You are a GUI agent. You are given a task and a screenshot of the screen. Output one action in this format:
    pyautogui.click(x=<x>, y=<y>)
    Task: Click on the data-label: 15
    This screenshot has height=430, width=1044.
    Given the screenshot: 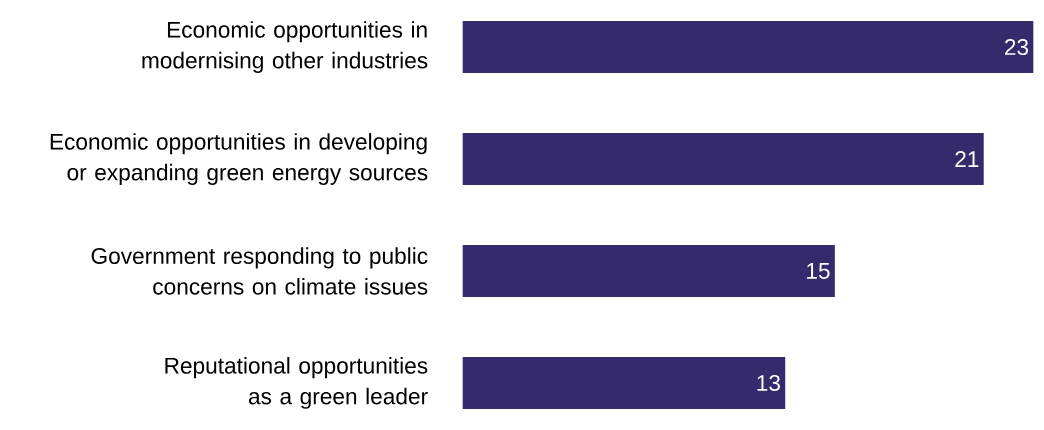 What is the action you would take?
    pyautogui.click(x=818, y=271)
    